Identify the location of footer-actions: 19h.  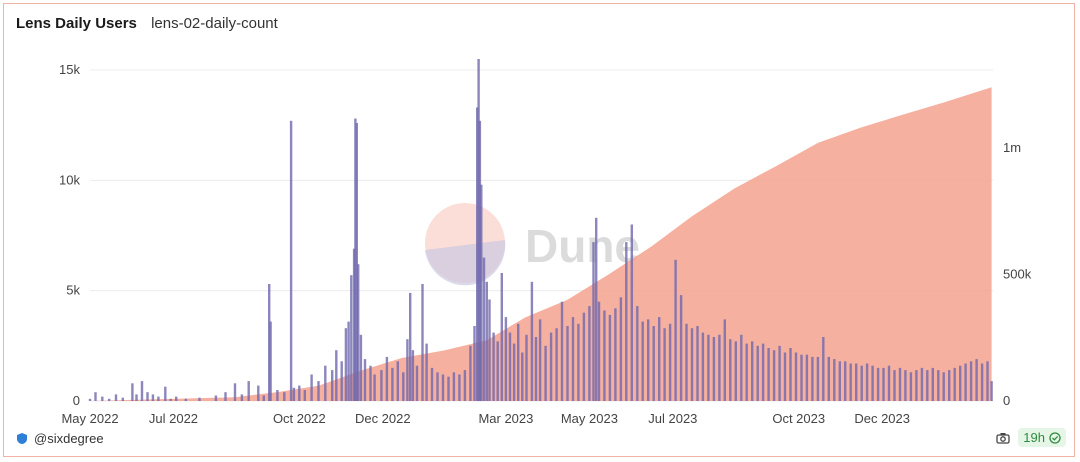
(1031, 437).